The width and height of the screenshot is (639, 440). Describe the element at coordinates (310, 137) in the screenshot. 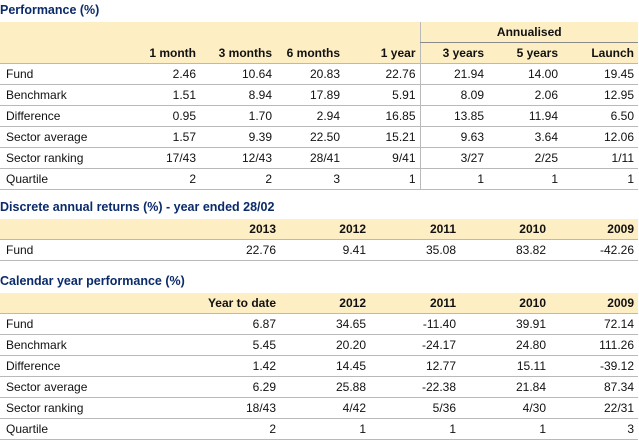

I see `cell-value: 22.50` at that location.